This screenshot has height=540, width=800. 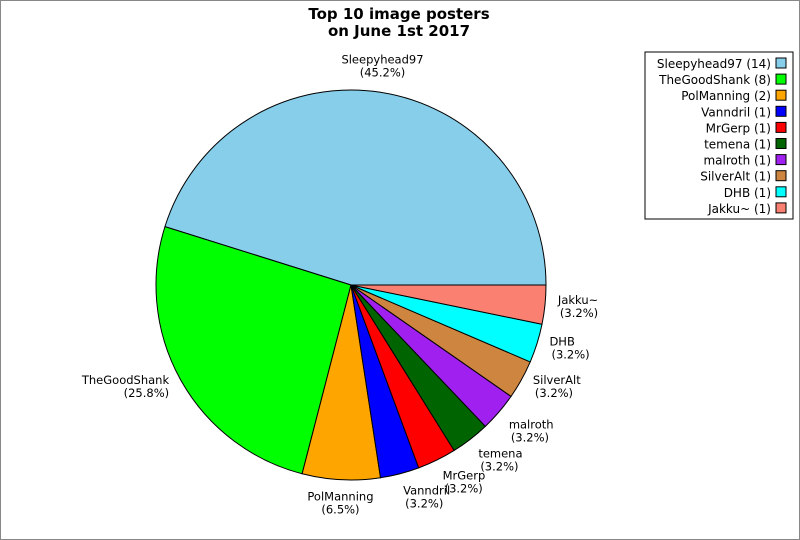 I want to click on legend-entry-sleepyhead97: Sleepyhead97 (14), so click(x=714, y=64).